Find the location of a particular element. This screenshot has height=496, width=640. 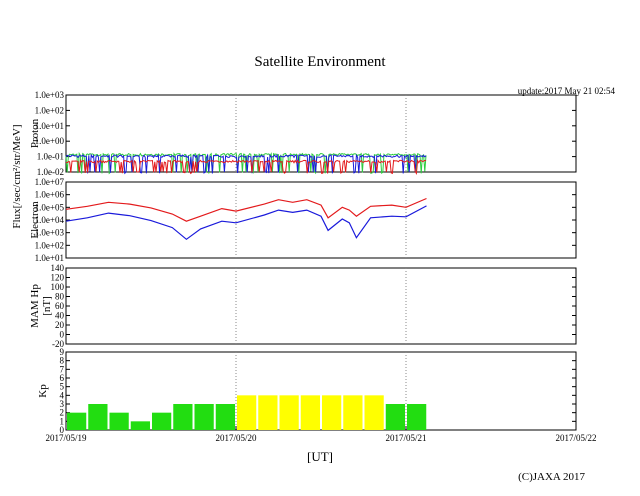

kp-ytick-label: 9 is located at coordinates (62, 352).